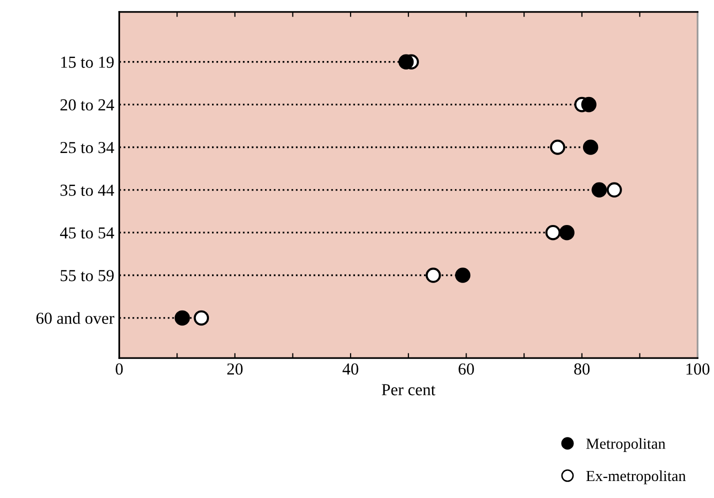 The height and width of the screenshot is (498, 714). I want to click on x-tick-label: 0, so click(119, 369).